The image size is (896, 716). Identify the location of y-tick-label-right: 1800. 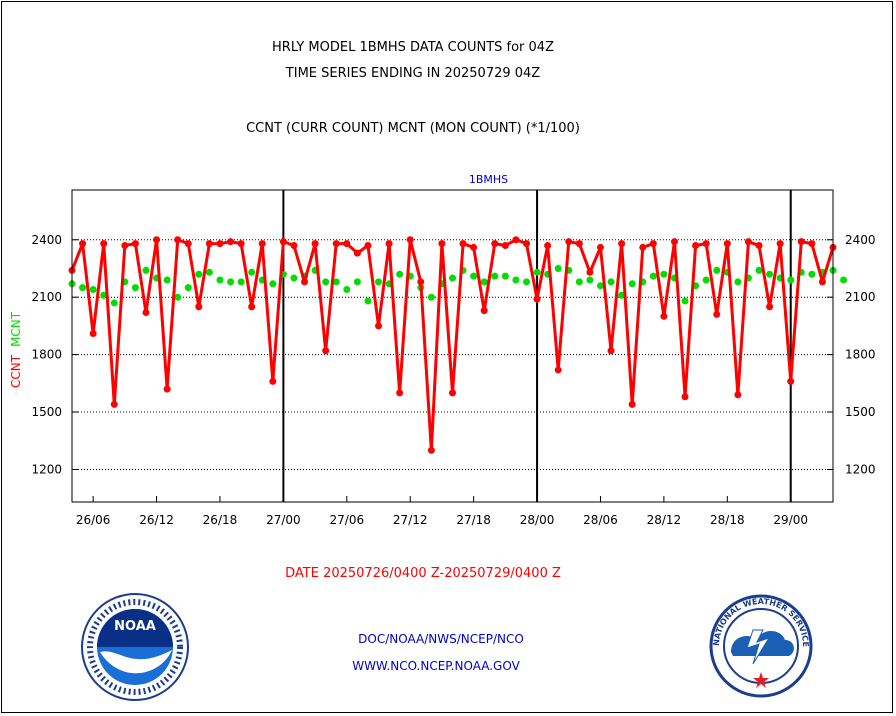
(860, 355).